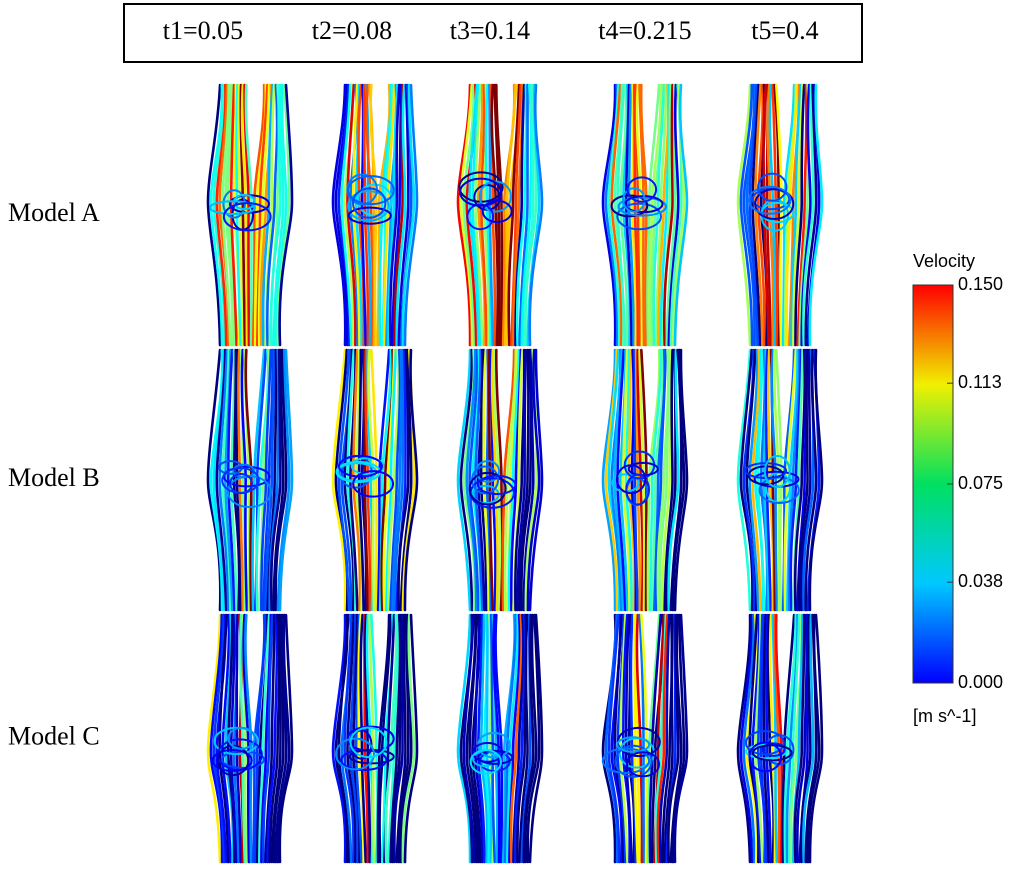 This screenshot has width=1021, height=874. Describe the element at coordinates (980, 382) in the screenshot. I see `colorbar-tick-label: 0.113` at that location.